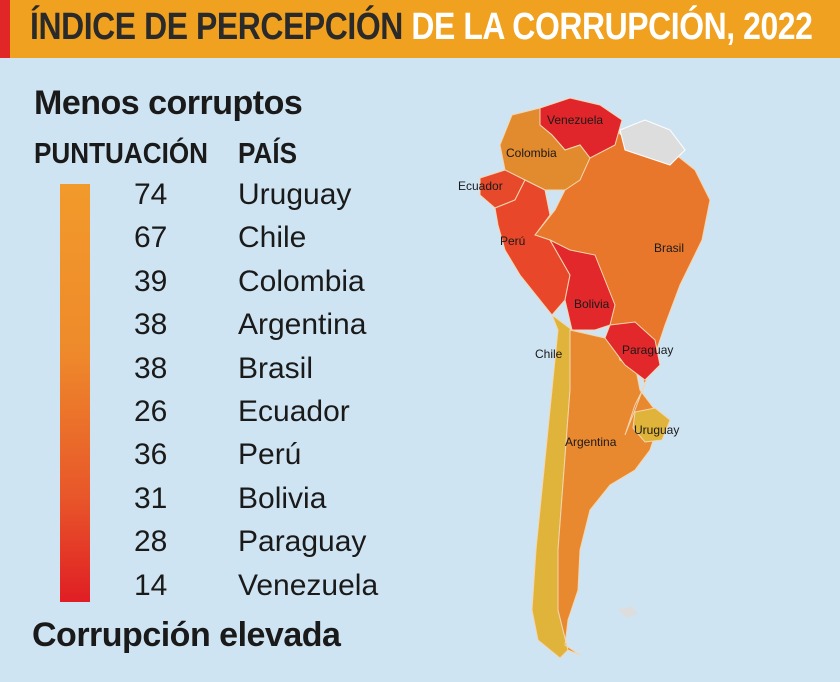  What do you see at coordinates (575, 120) in the screenshot?
I see `map-label-venezuela: Venezuela` at bounding box center [575, 120].